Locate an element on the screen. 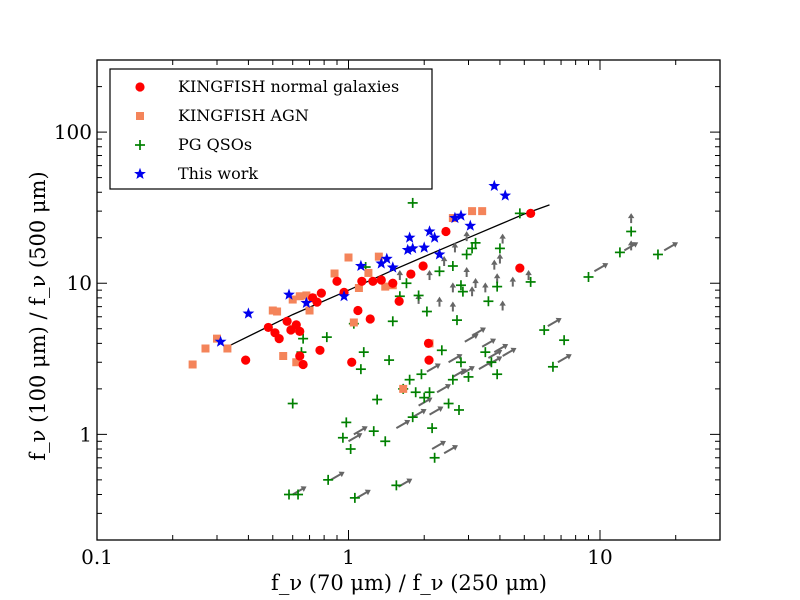 Image resolution: width=800 pixels, height=600 pixels. legend-item: This work is located at coordinates (196, 173).